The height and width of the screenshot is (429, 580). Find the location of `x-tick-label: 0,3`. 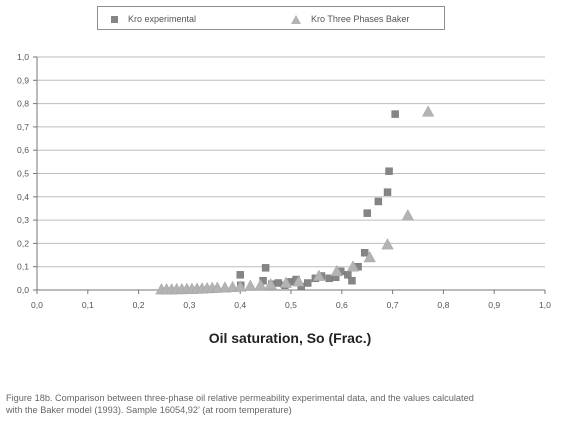

x-tick-label: 0,3 is located at coordinates (189, 305).